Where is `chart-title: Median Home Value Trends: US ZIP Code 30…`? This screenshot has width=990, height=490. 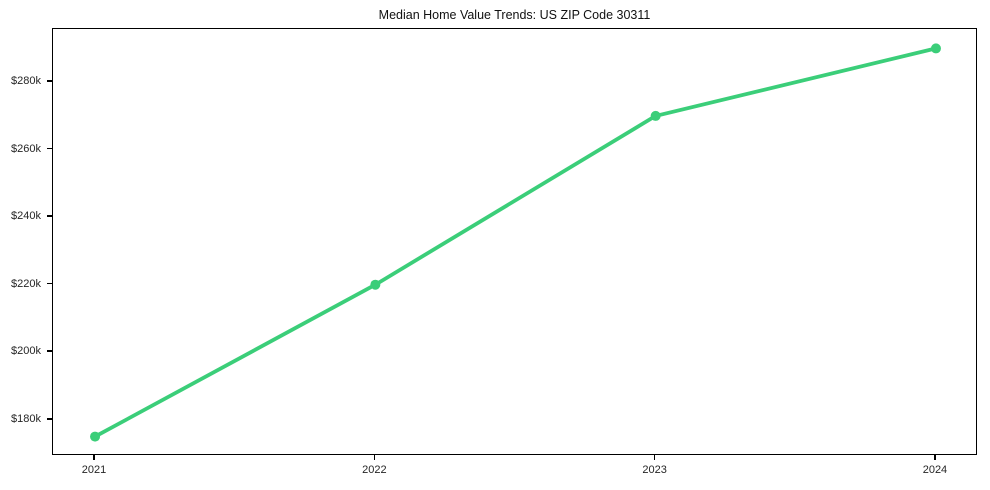
chart-title: Median Home Value Trends: US ZIP Code 30… is located at coordinates (514, 15).